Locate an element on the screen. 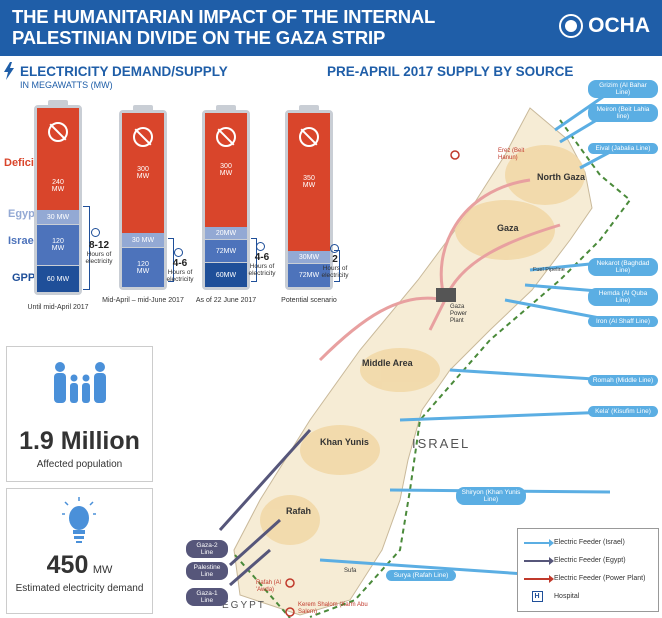  red-arrow-icon is located at coordinates (539, 578).